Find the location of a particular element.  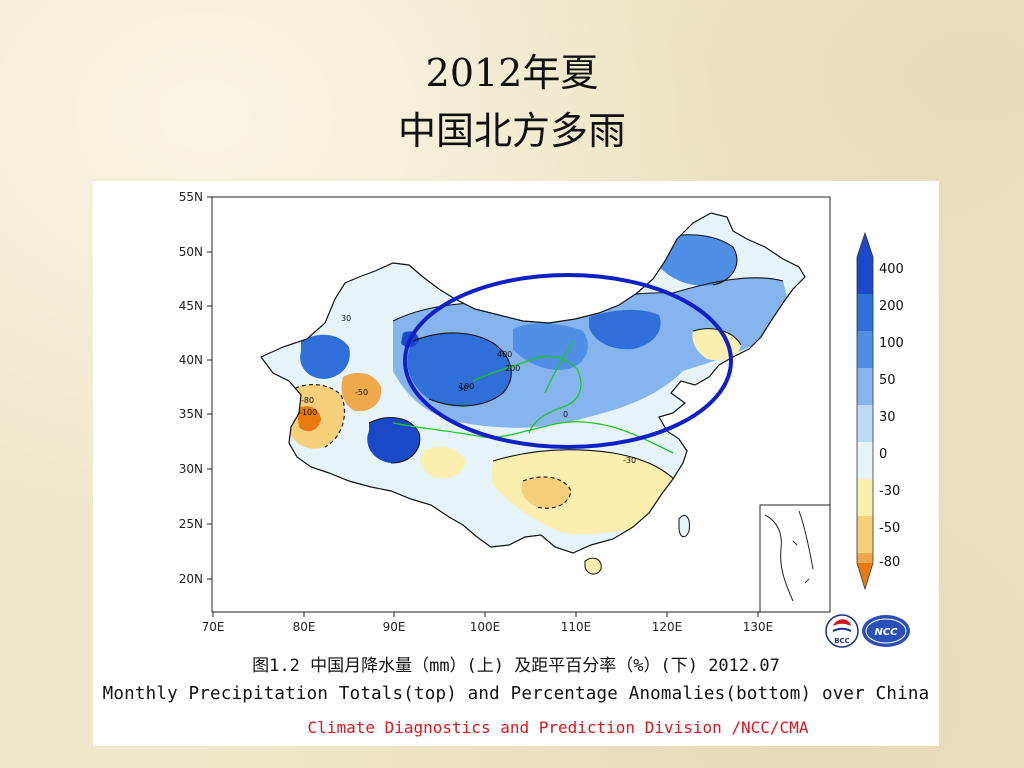

lat-tick-label: 45N is located at coordinates (191, 306).